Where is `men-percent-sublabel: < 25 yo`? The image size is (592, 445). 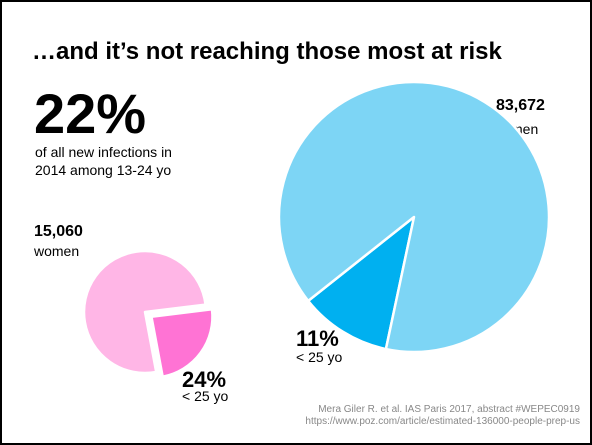
men-percent-sublabel: < 25 yo is located at coordinates (319, 357).